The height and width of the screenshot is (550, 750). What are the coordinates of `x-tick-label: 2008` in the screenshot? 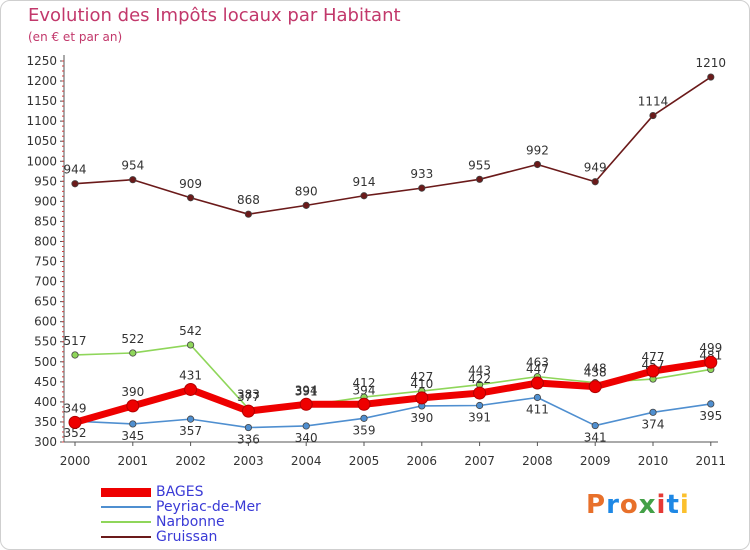 It's located at (537, 461).